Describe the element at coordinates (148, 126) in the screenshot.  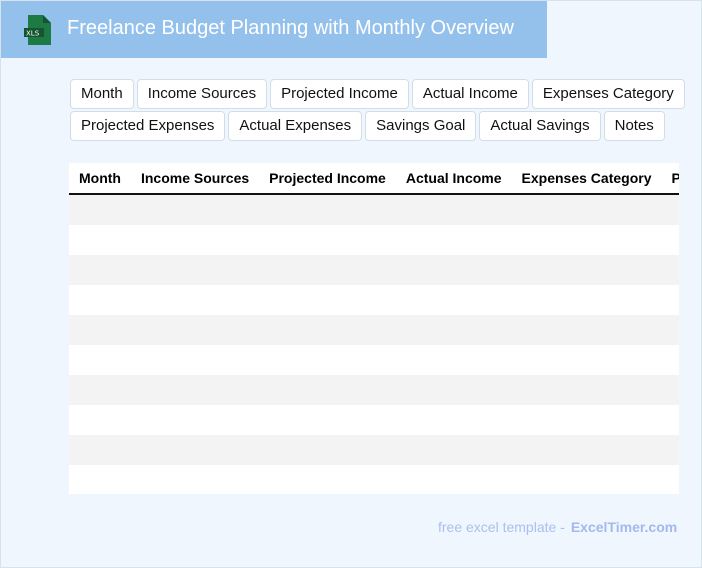
I see `tag-button: Projected Expenses` at that location.